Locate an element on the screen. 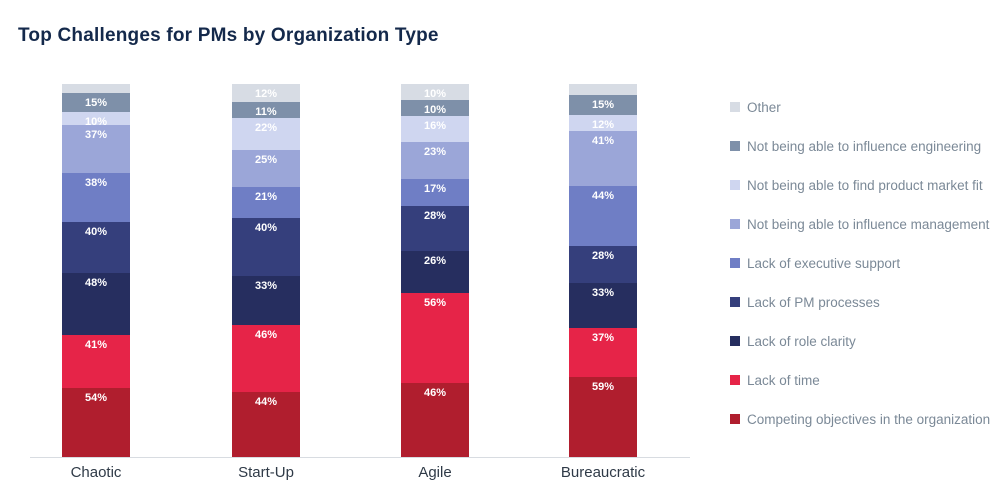  segment-lack-of-executive-support: 17% is located at coordinates (435, 192).